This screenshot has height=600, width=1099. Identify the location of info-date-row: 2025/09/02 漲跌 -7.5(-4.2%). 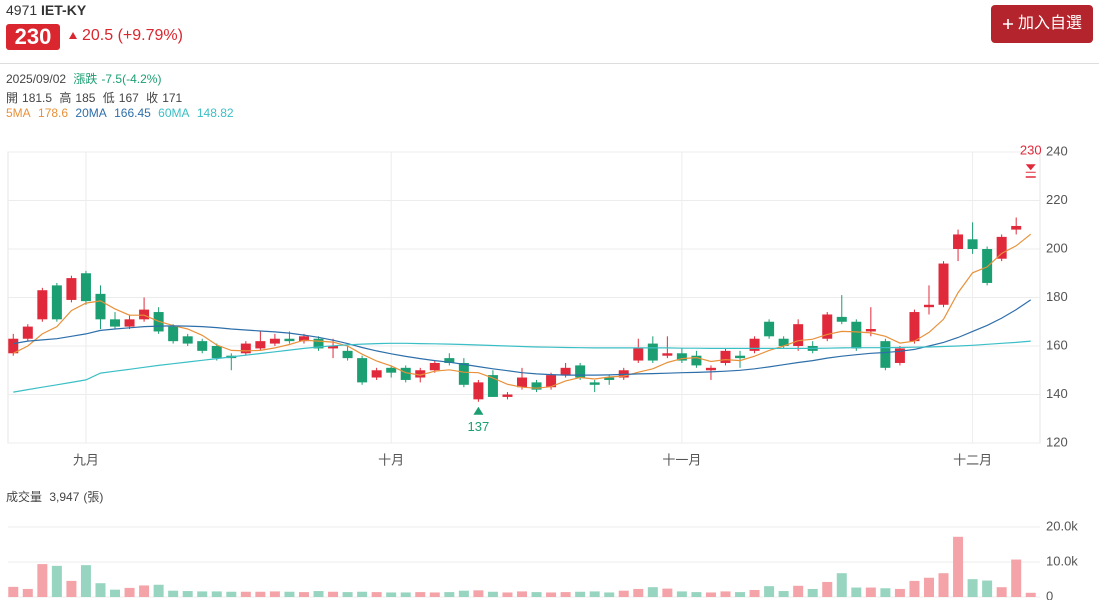
(85, 78).